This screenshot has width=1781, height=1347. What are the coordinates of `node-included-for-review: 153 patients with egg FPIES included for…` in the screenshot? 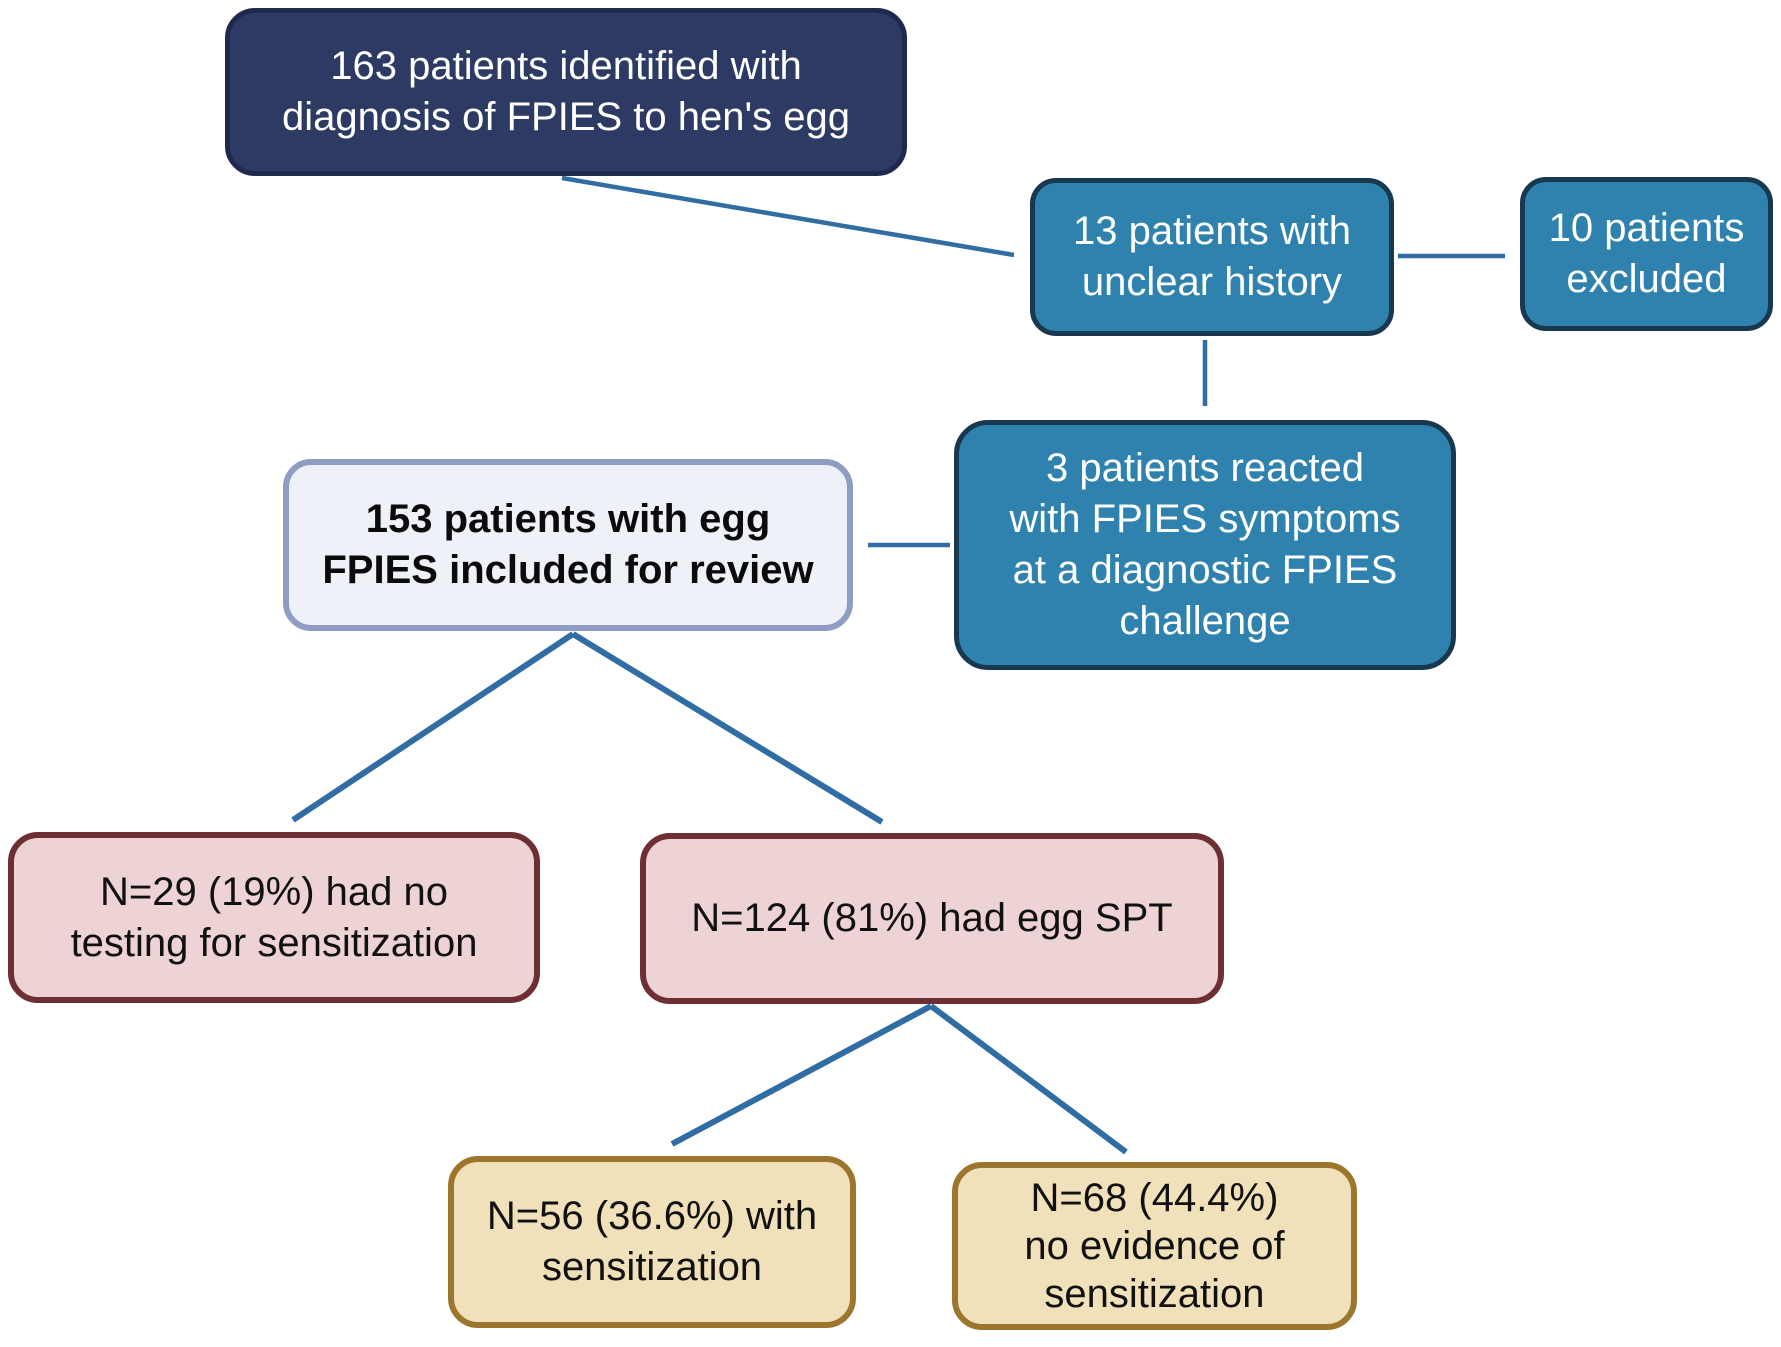 It's located at (568, 545).